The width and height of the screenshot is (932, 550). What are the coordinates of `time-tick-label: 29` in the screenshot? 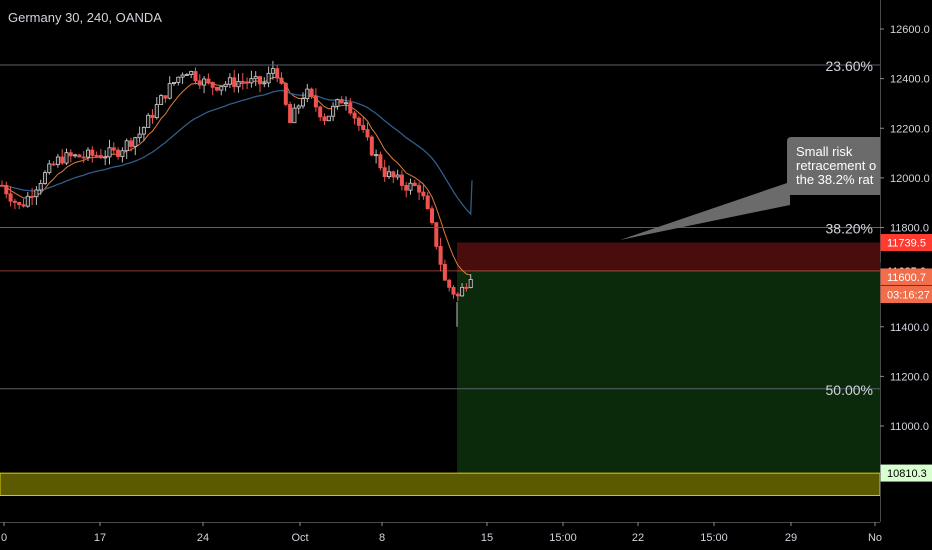 It's located at (791, 538).